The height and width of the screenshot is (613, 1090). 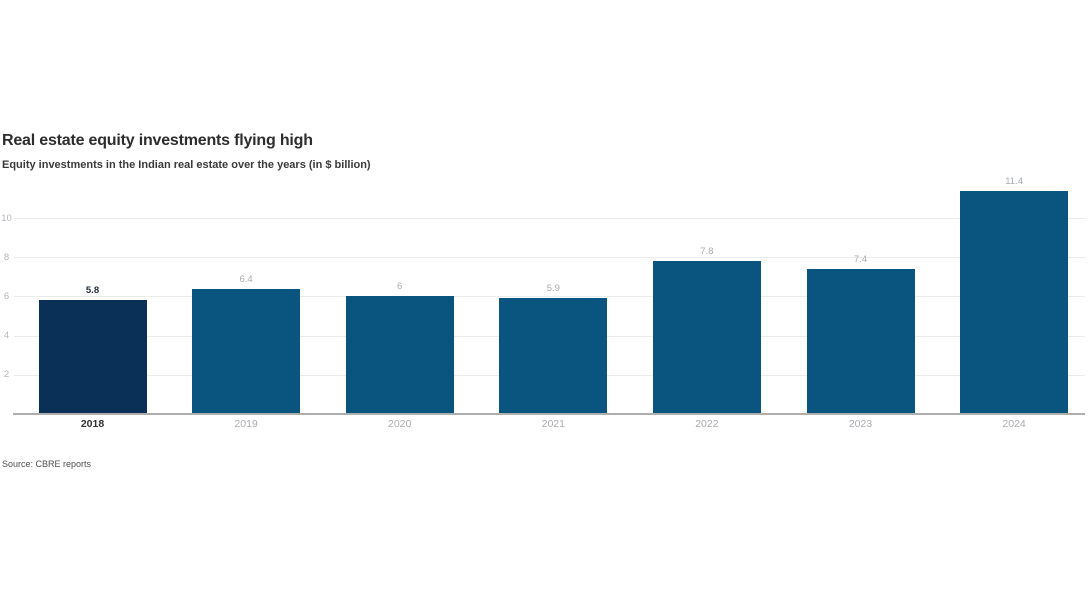 What do you see at coordinates (549, 218) in the screenshot?
I see `gridline-y10` at bounding box center [549, 218].